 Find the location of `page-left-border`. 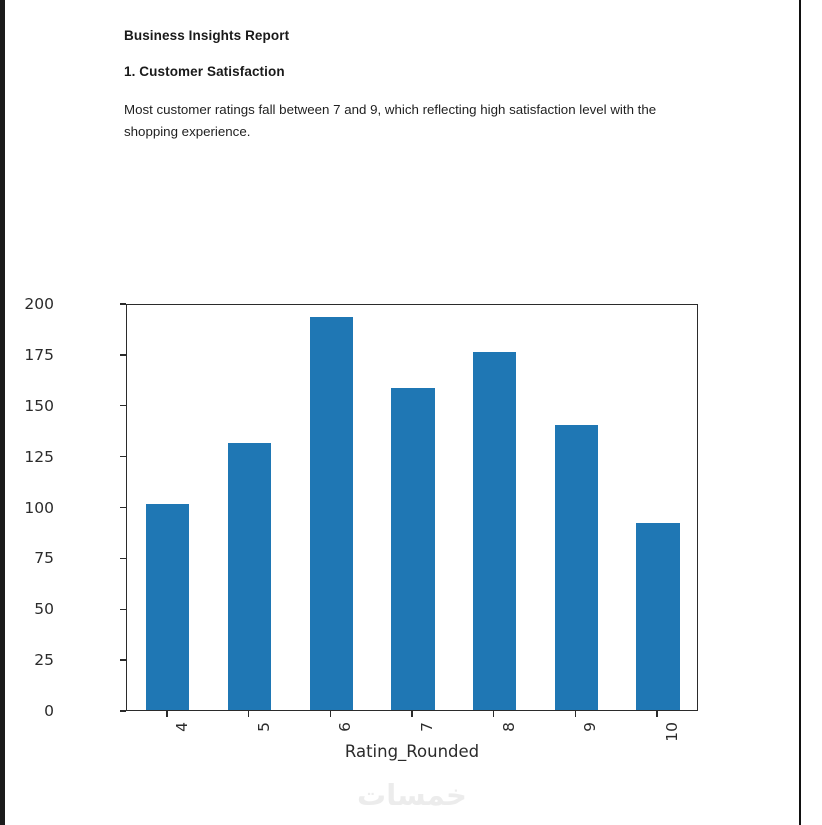

page-left-border is located at coordinates (2, 412).